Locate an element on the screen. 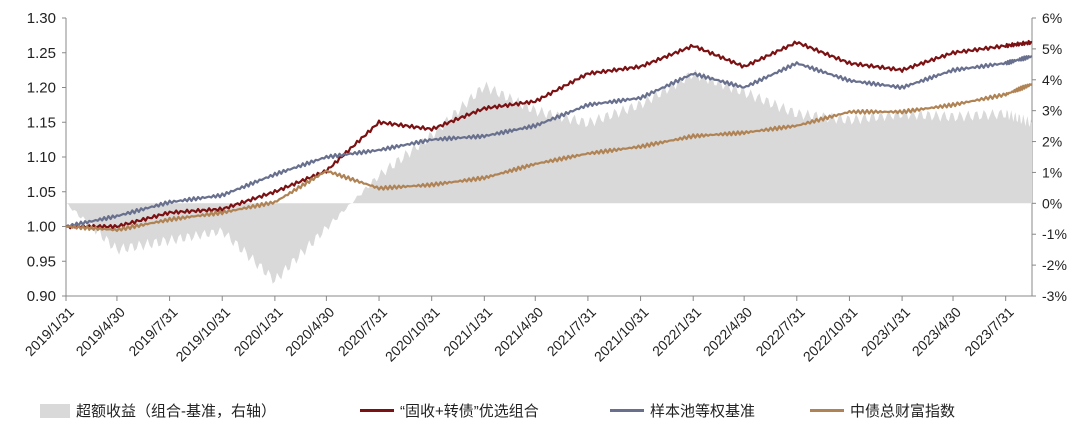  y-left-tick-label: 1.05 is located at coordinates (41, 192).